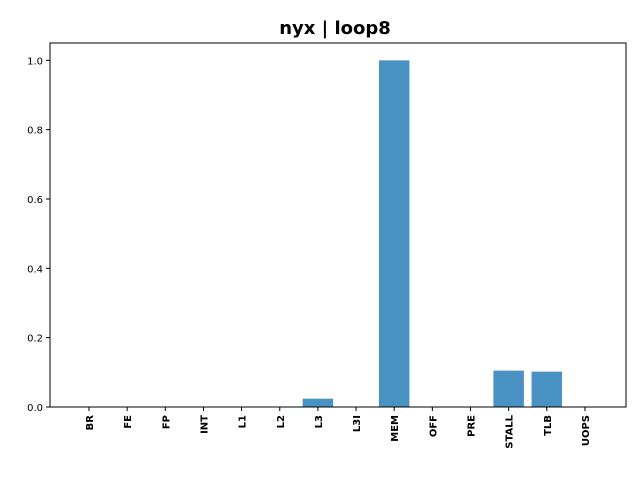 This screenshot has height=485, width=640. I want to click on x-tick-label: L3, so click(319, 421).